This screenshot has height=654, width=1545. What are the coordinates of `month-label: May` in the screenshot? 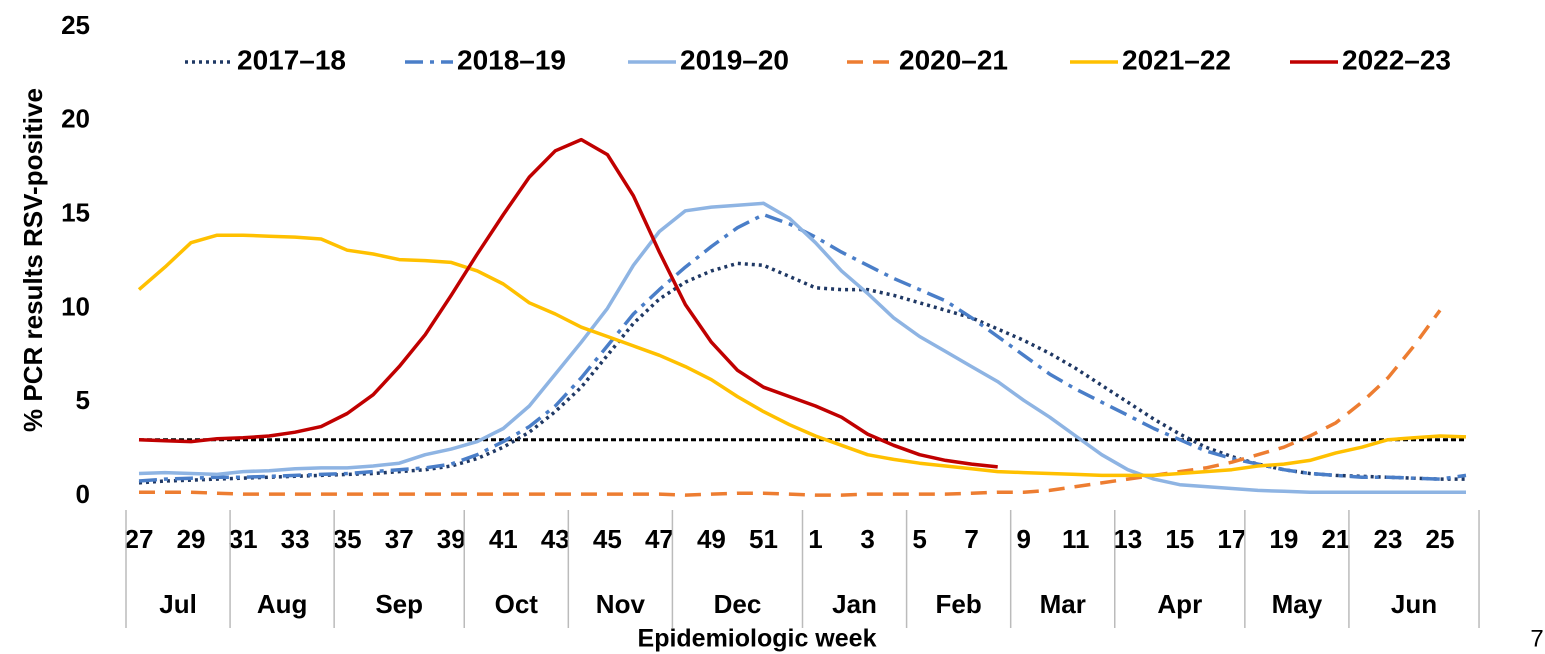 It's located at (1297, 604).